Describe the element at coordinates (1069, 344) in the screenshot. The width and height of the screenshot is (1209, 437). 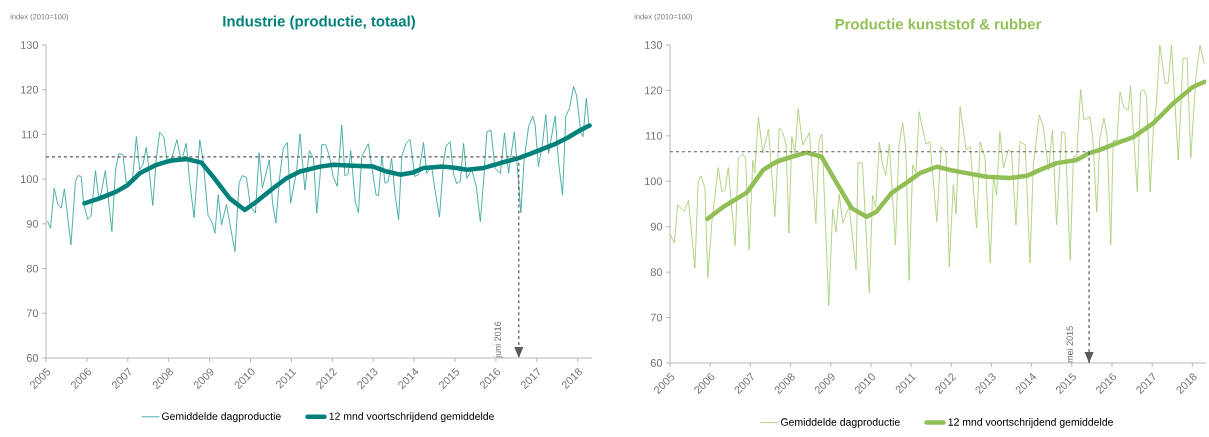
I see `ref-line-label: mei 2015` at that location.